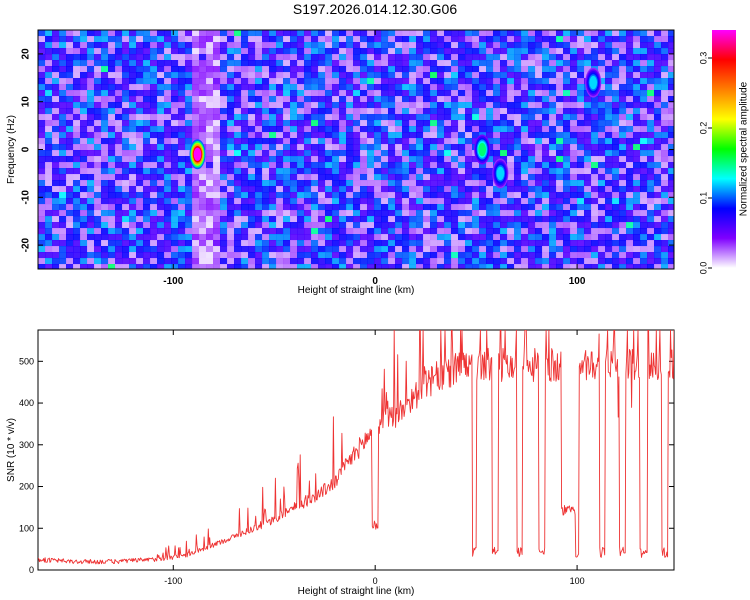 The height and width of the screenshot is (600, 750). I want to click on colorbar-tick-label: 0.0, so click(703, 268).